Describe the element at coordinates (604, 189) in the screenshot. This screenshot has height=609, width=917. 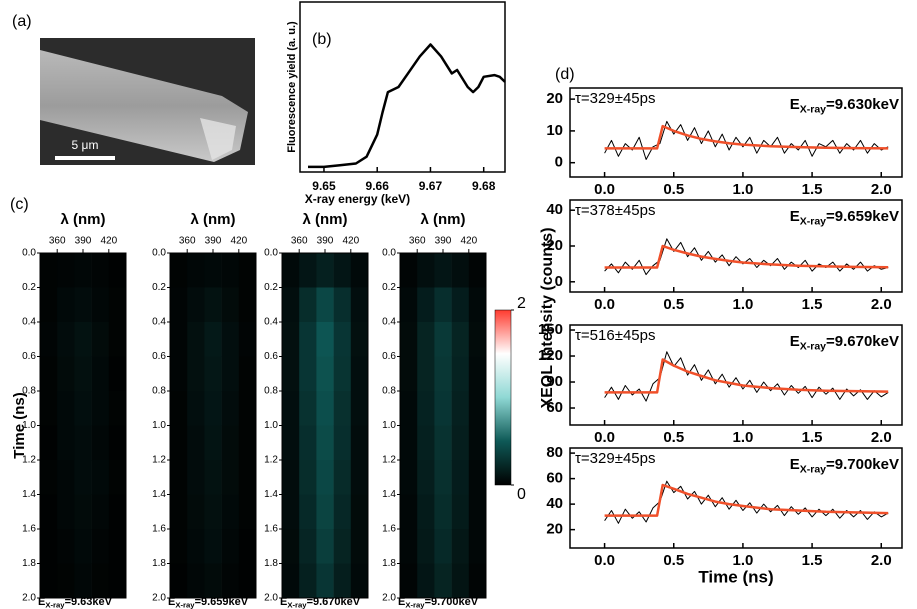
I see `x-tick-label: 0.0` at that location.